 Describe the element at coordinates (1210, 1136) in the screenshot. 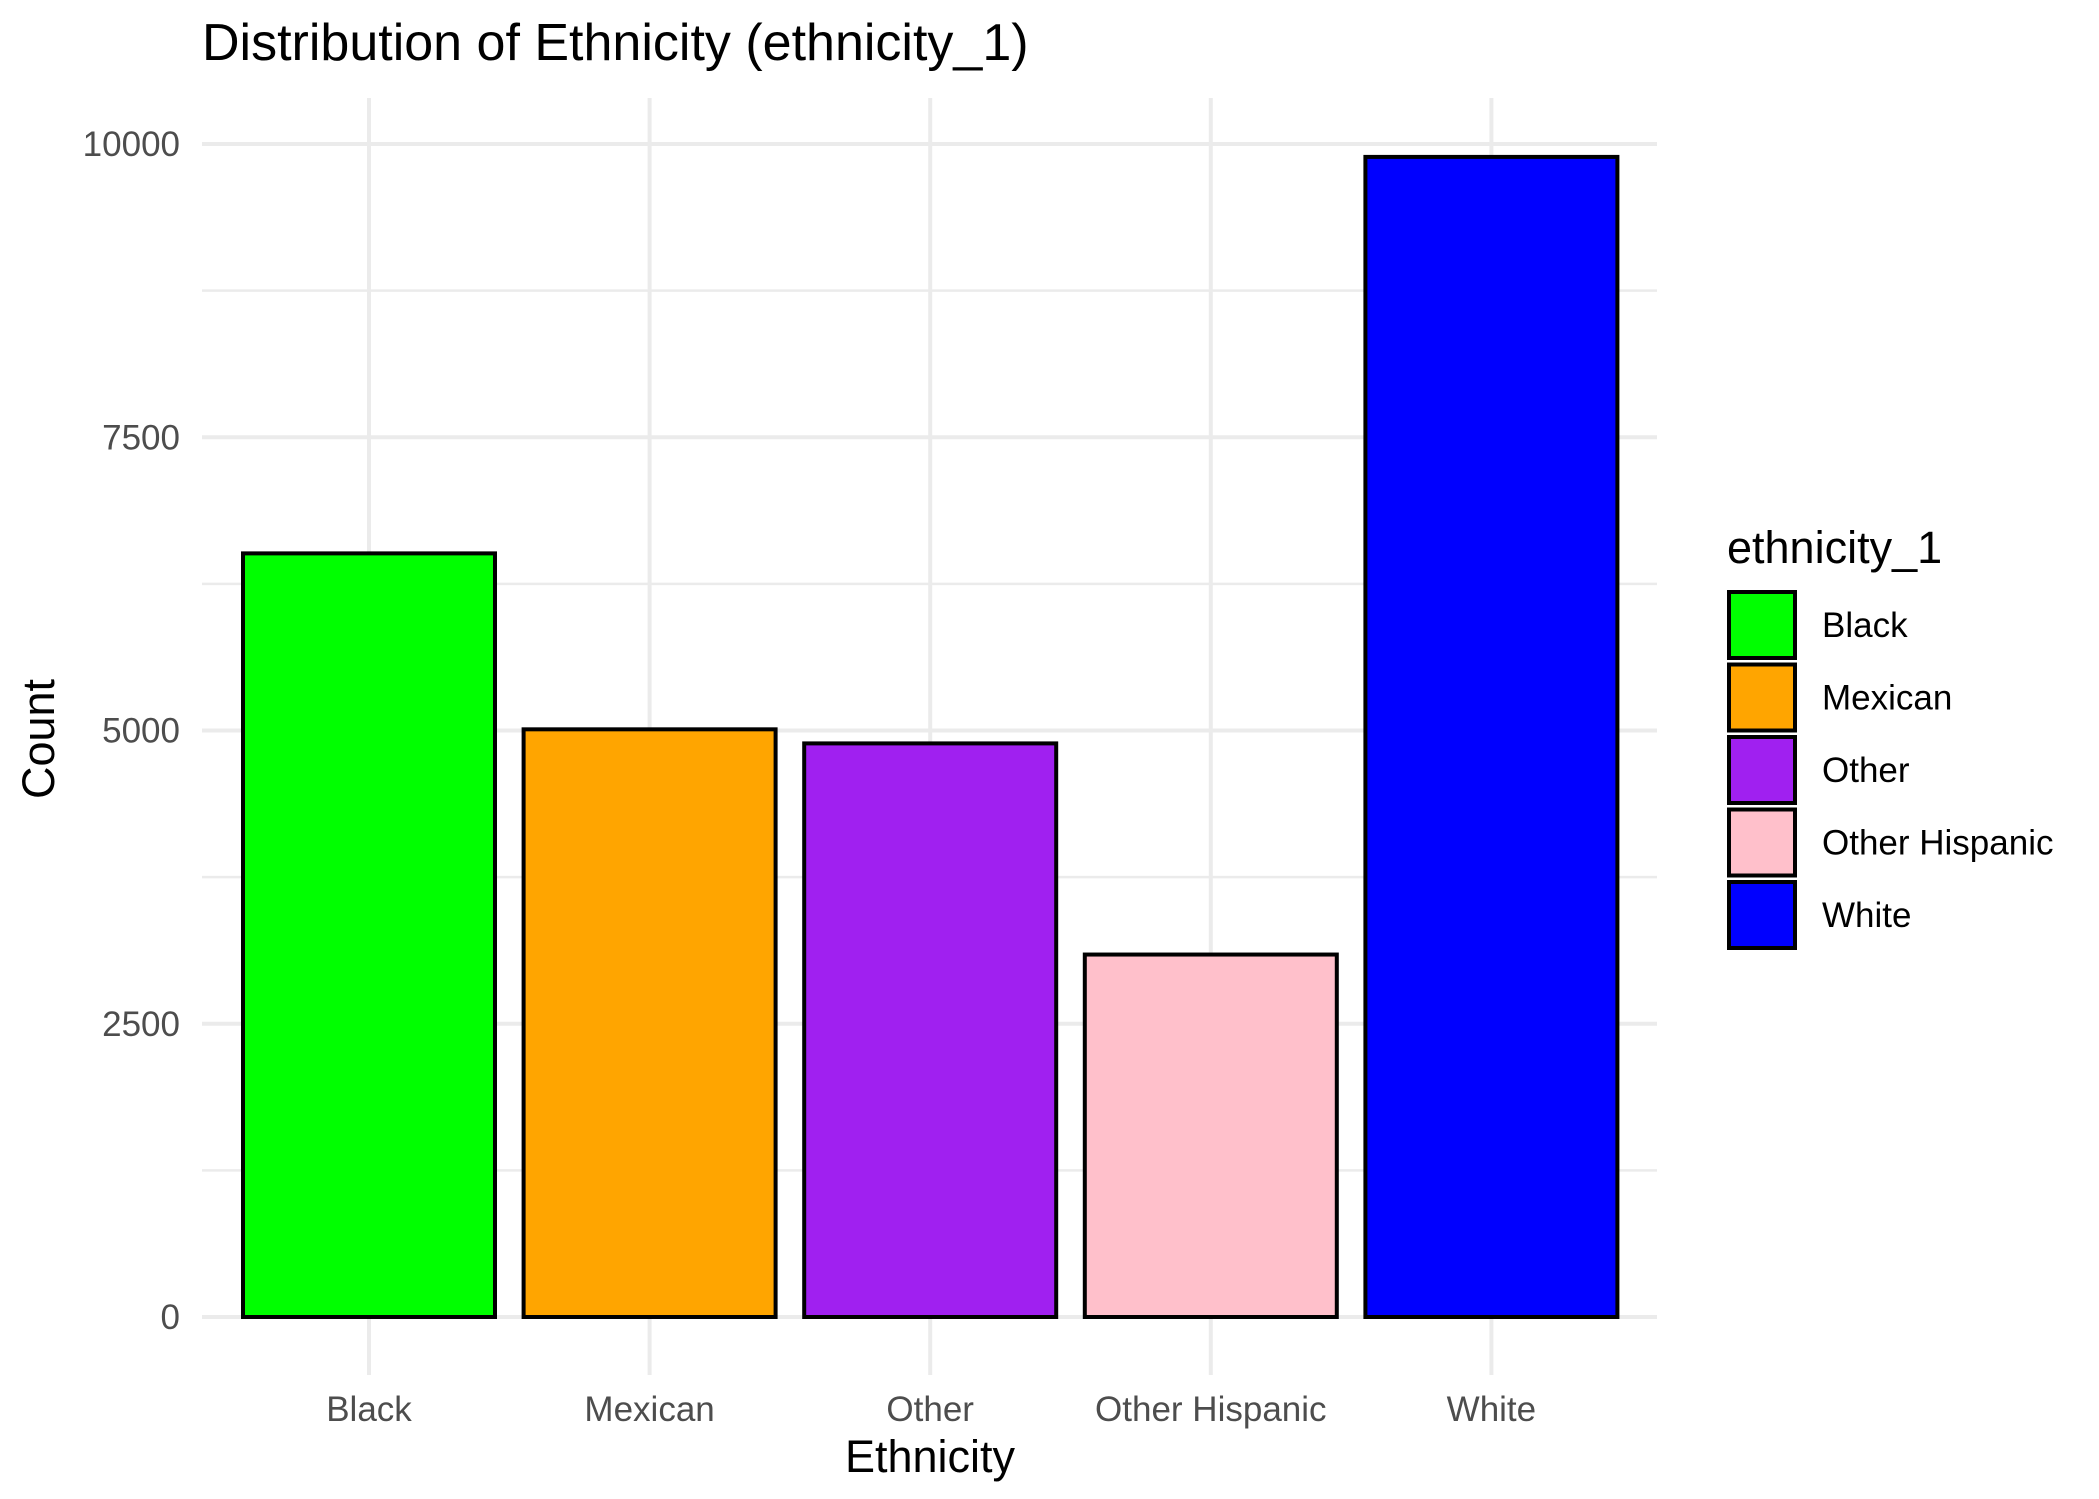

I see `bar-other-hispanic` at that location.